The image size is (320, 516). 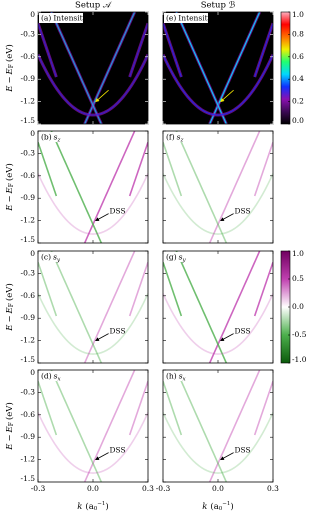 I want to click on panel-label: (b) sz, so click(x=51, y=138).